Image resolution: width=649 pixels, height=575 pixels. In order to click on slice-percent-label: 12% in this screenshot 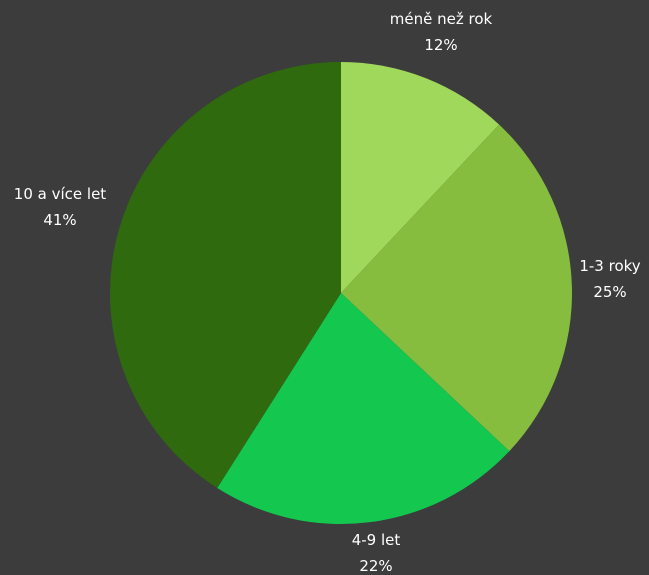, I will do `click(440, 45)`.